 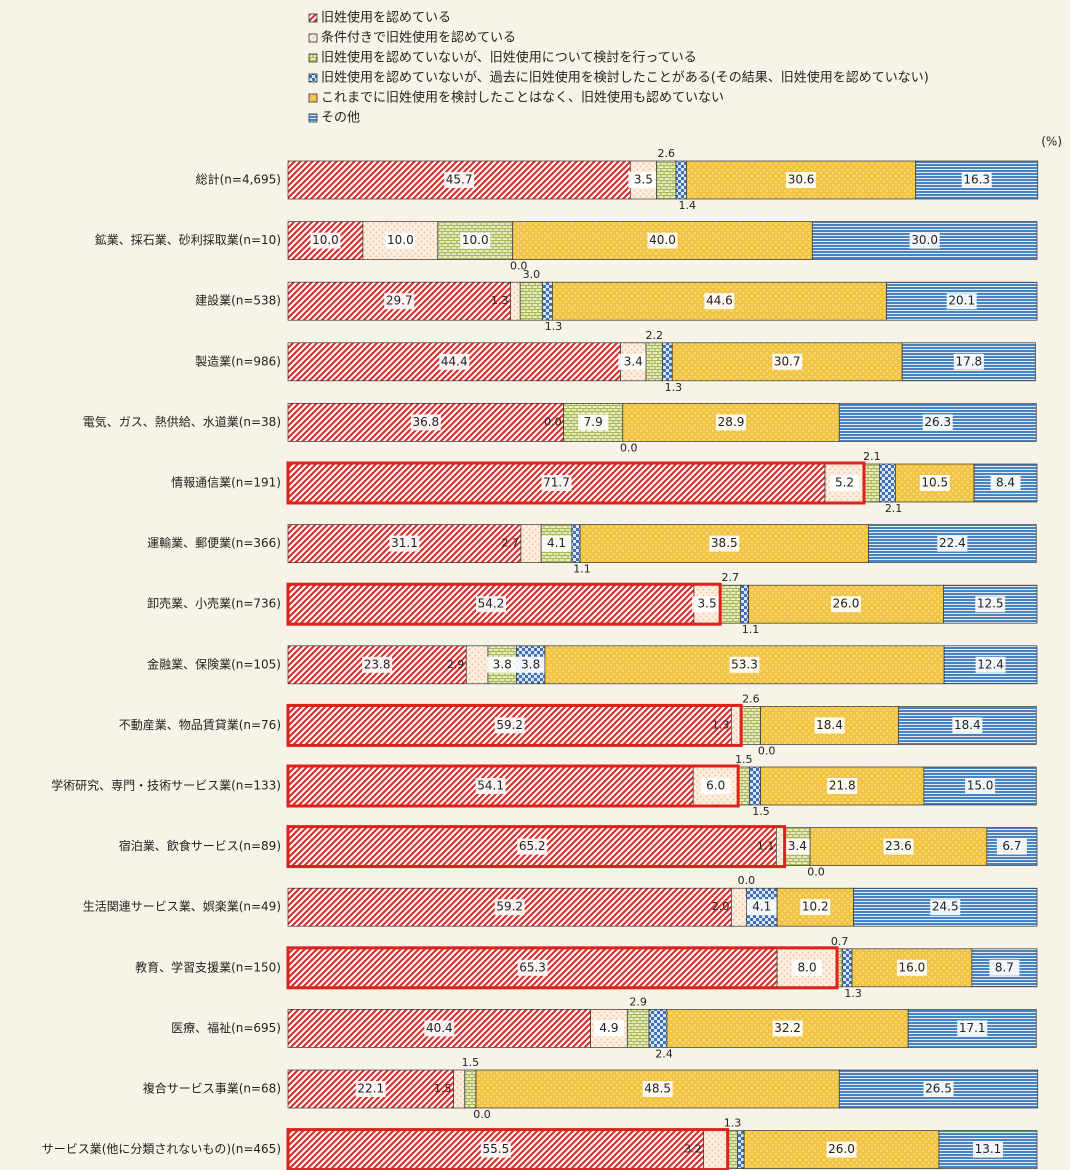 I want to click on value-label: 18.4, so click(x=967, y=725).